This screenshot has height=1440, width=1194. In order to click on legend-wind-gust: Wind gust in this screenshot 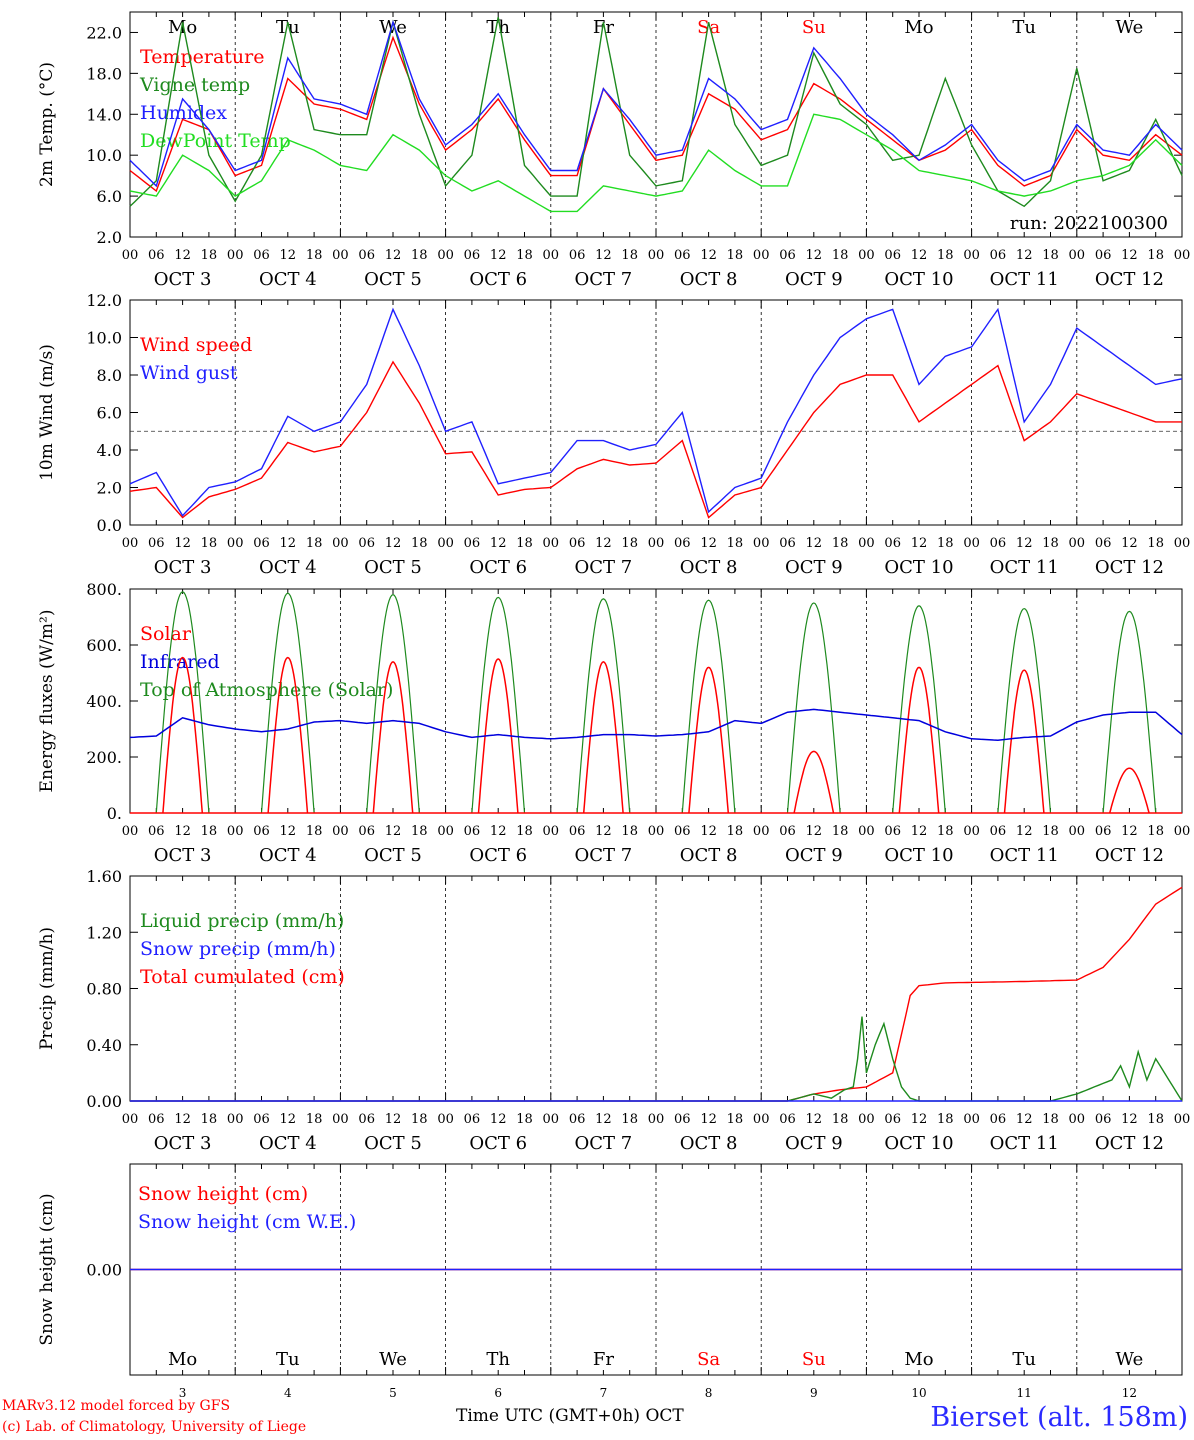, I will do `click(189, 373)`.